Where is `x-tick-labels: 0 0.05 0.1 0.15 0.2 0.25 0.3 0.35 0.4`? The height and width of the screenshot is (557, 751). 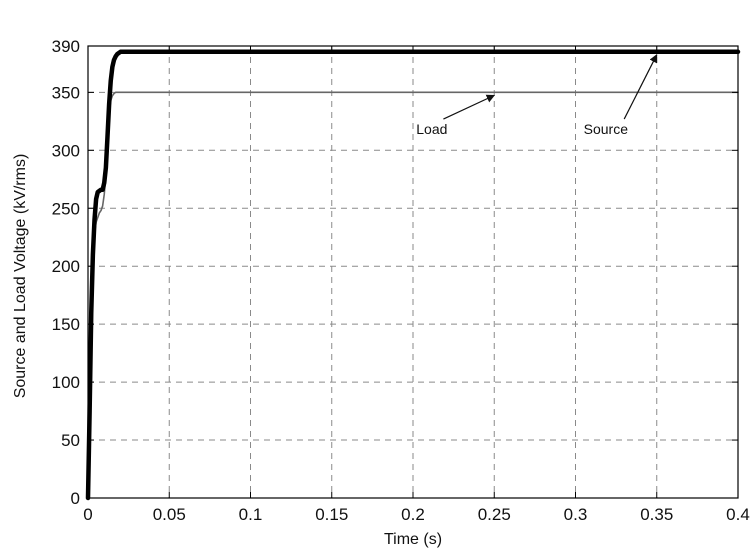 x-tick-labels: 0 0.05 0.1 0.15 0.2 0.25 0.3 0.35 0.4 is located at coordinates (416, 514).